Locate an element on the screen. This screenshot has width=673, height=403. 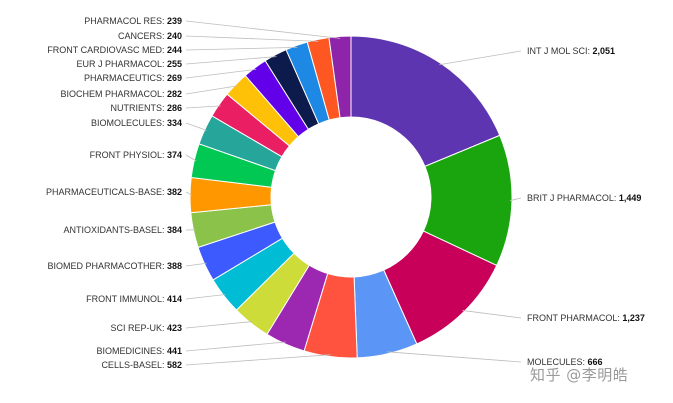
slice-label: EUR J PHARMACOL: 255 is located at coordinates (129, 64).